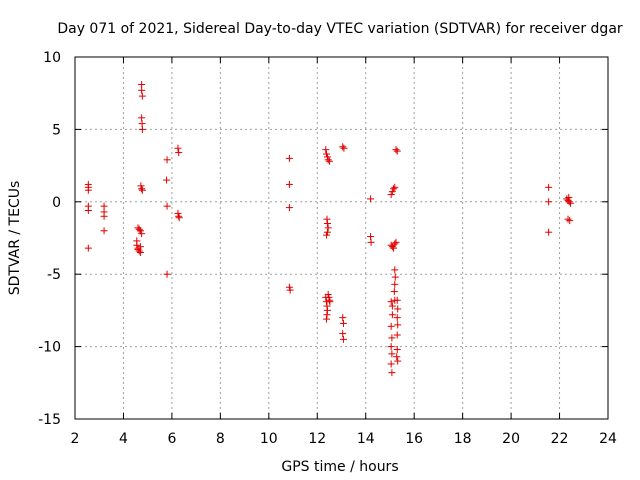 The height and width of the screenshot is (480, 640). Describe the element at coordinates (269, 439) in the screenshot. I see `x-tick-label: 10` at that location.